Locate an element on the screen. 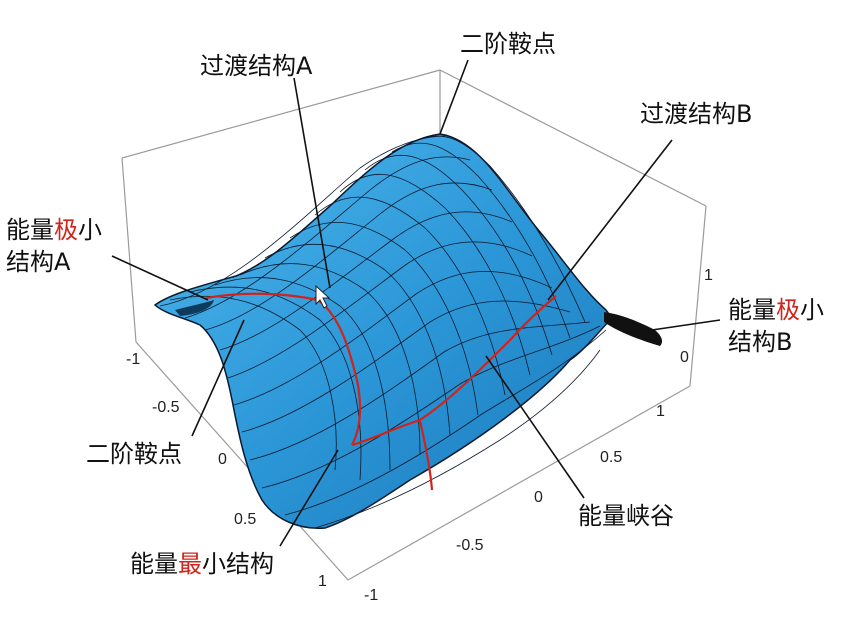  left-tick-4: 0.5 is located at coordinates (245, 519).